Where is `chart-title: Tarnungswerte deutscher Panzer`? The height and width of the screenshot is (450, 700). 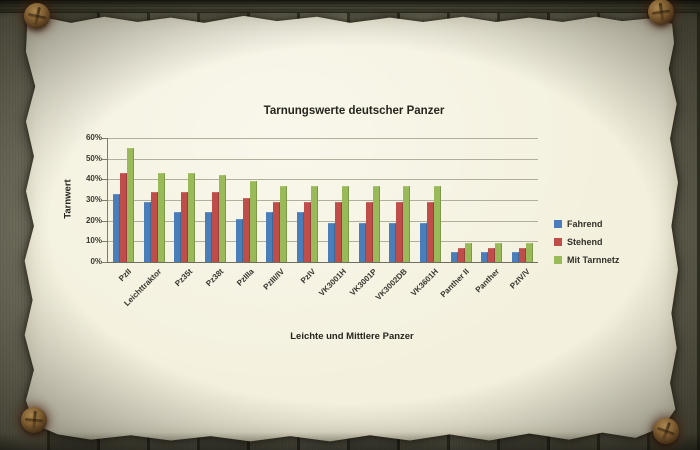 chart-title: Tarnungswerte deutscher Panzer is located at coordinates (354, 111).